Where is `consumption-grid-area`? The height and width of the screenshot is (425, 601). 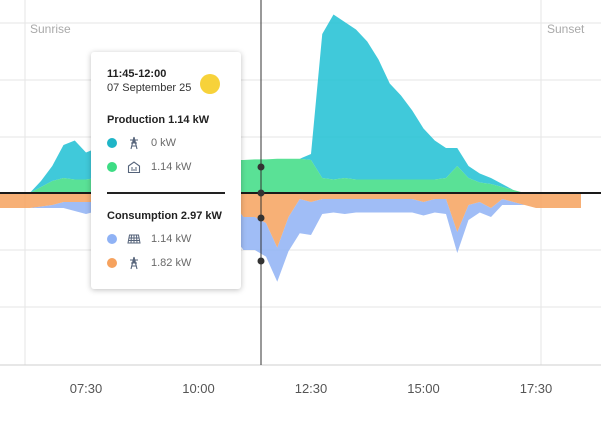
consumption-grid-area is located at coordinates (290, 220).